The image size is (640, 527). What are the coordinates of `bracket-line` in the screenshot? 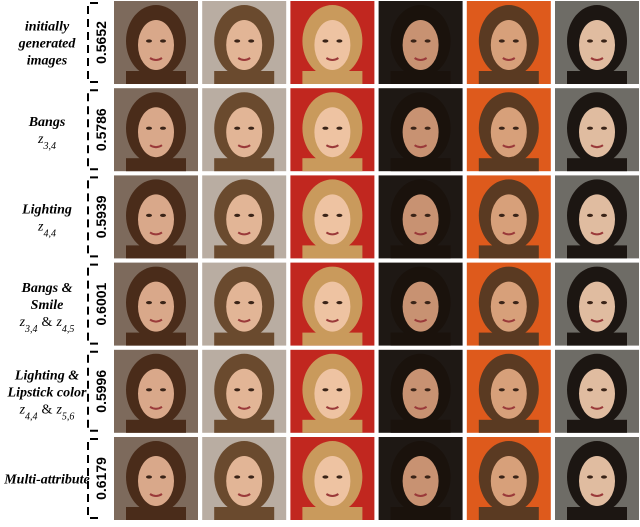 It's located at (92, 130).